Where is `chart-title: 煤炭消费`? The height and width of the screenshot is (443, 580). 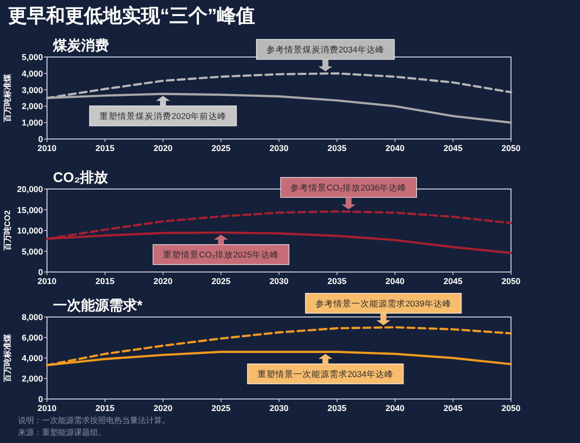
chart-title: 煤炭消费 is located at coordinates (80, 45).